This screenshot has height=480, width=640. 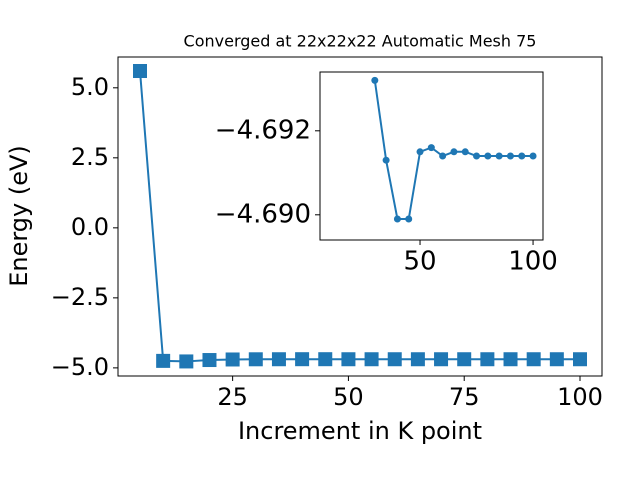 What do you see at coordinates (19, 216) in the screenshot?
I see `y-axis-label: Energy (eV)` at bounding box center [19, 216].